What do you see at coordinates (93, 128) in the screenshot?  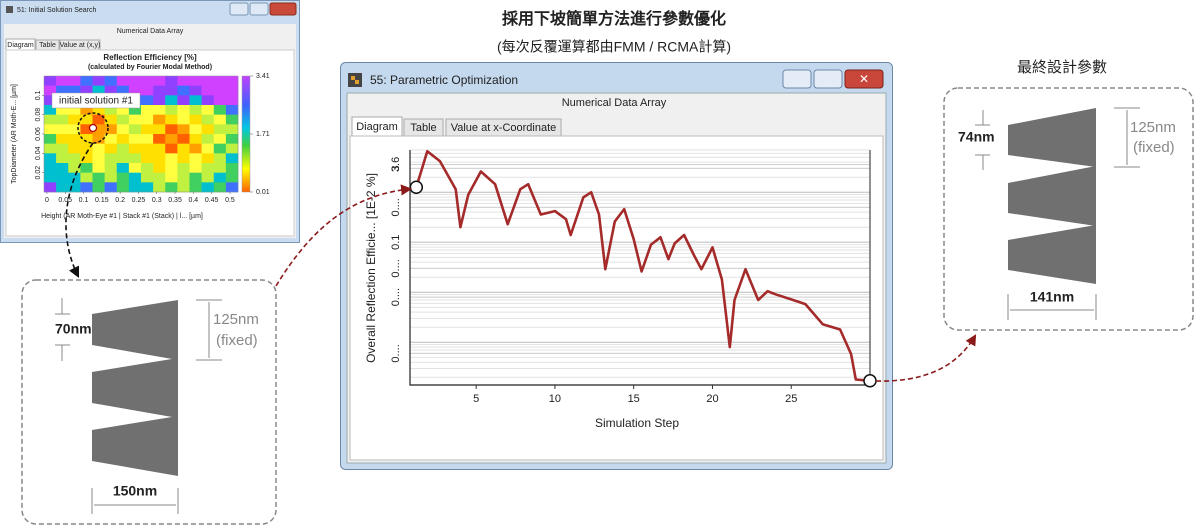 I see `solution-point` at bounding box center [93, 128].